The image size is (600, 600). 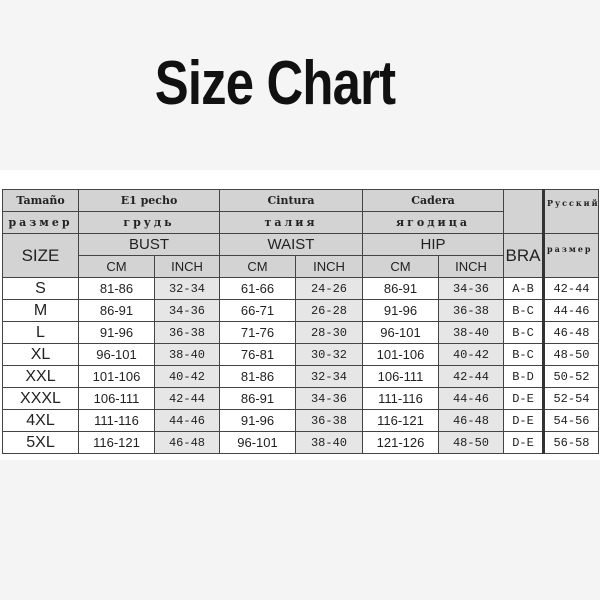 I want to click on cell-waist-in: 28-30, so click(x=329, y=332).